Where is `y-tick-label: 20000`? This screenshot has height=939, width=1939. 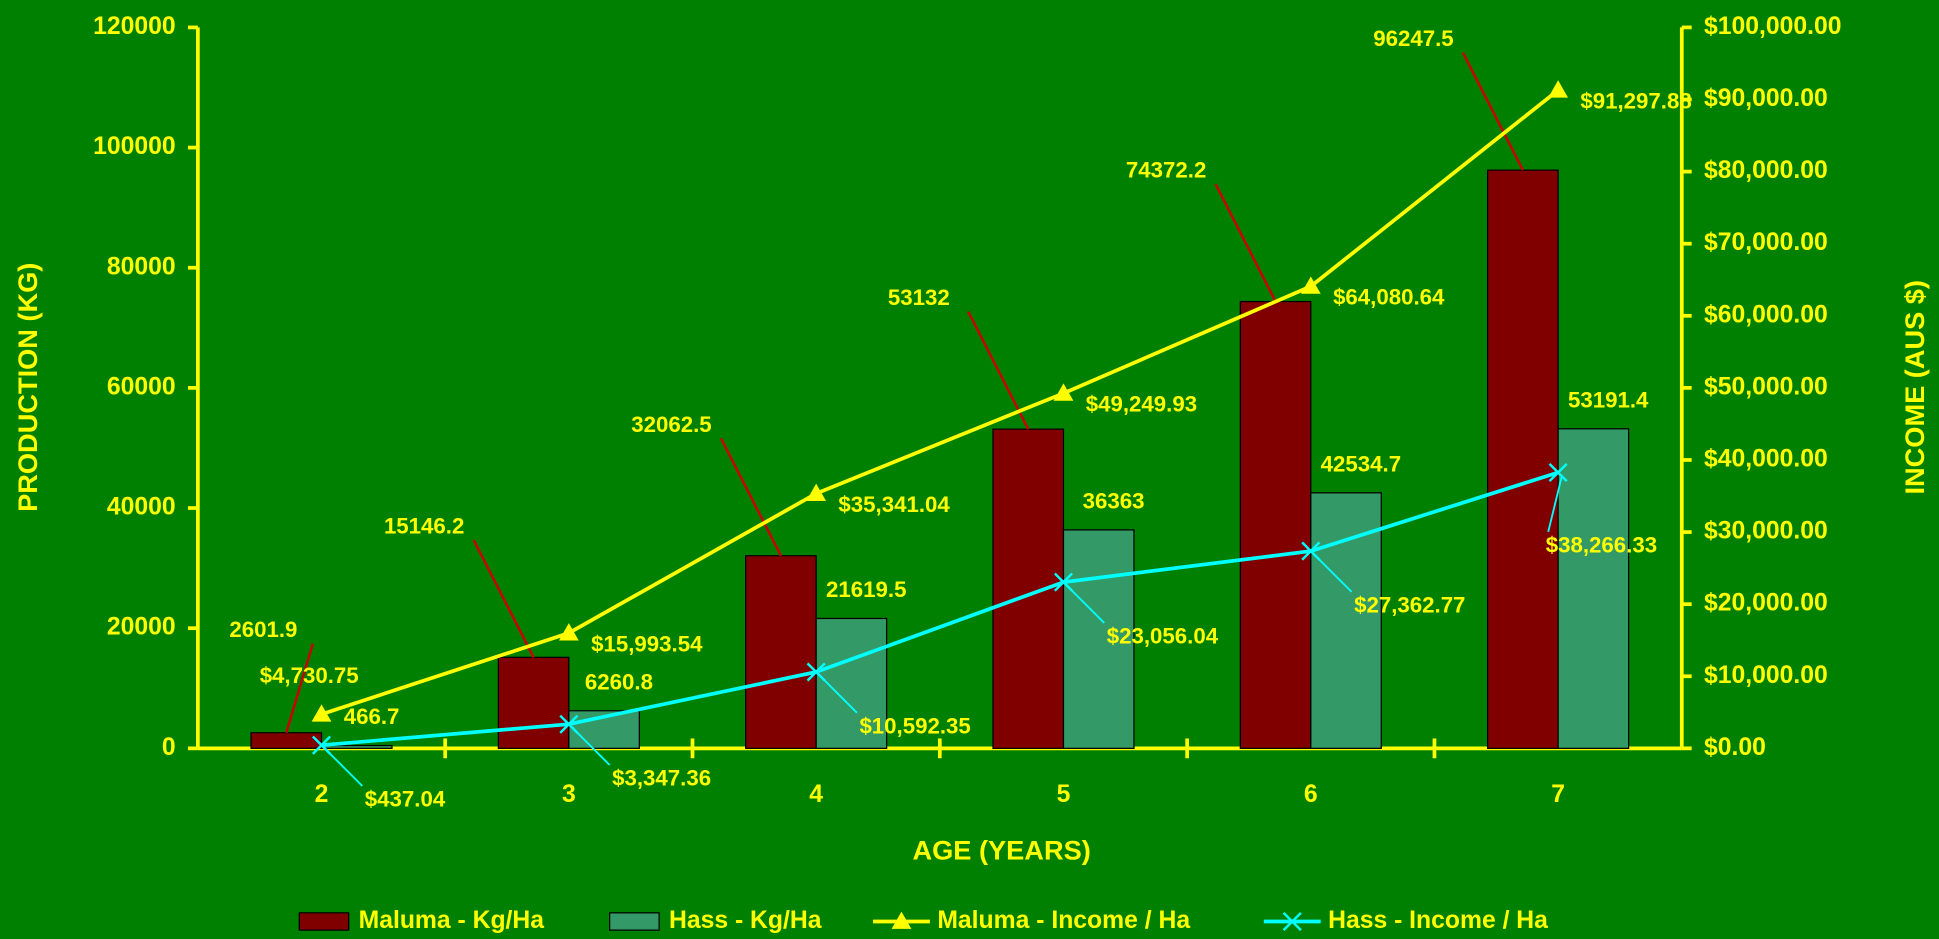 y-tick-label: 20000 is located at coordinates (141, 627).